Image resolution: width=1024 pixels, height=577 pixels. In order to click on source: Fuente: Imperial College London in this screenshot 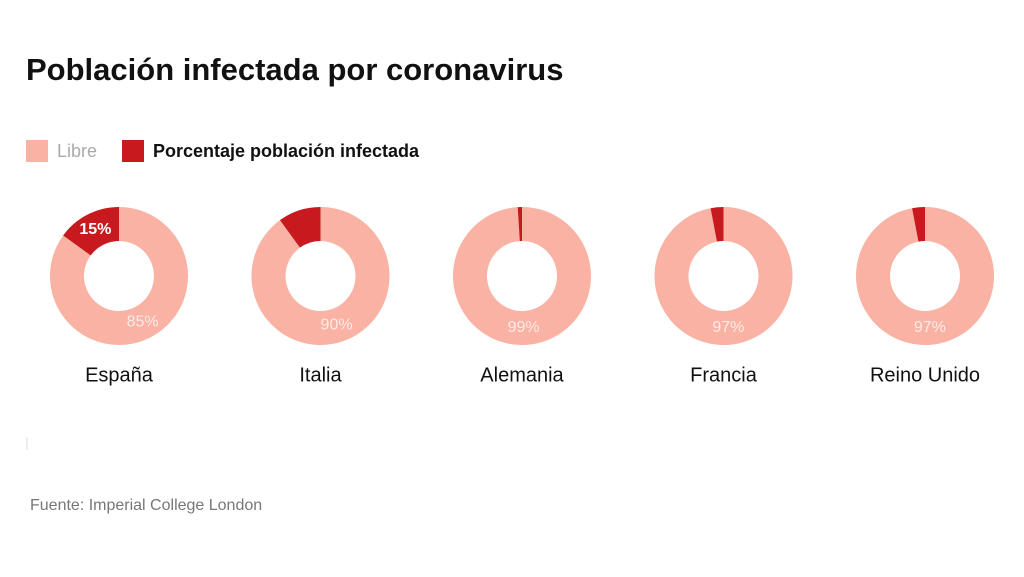, I will do `click(146, 505)`.